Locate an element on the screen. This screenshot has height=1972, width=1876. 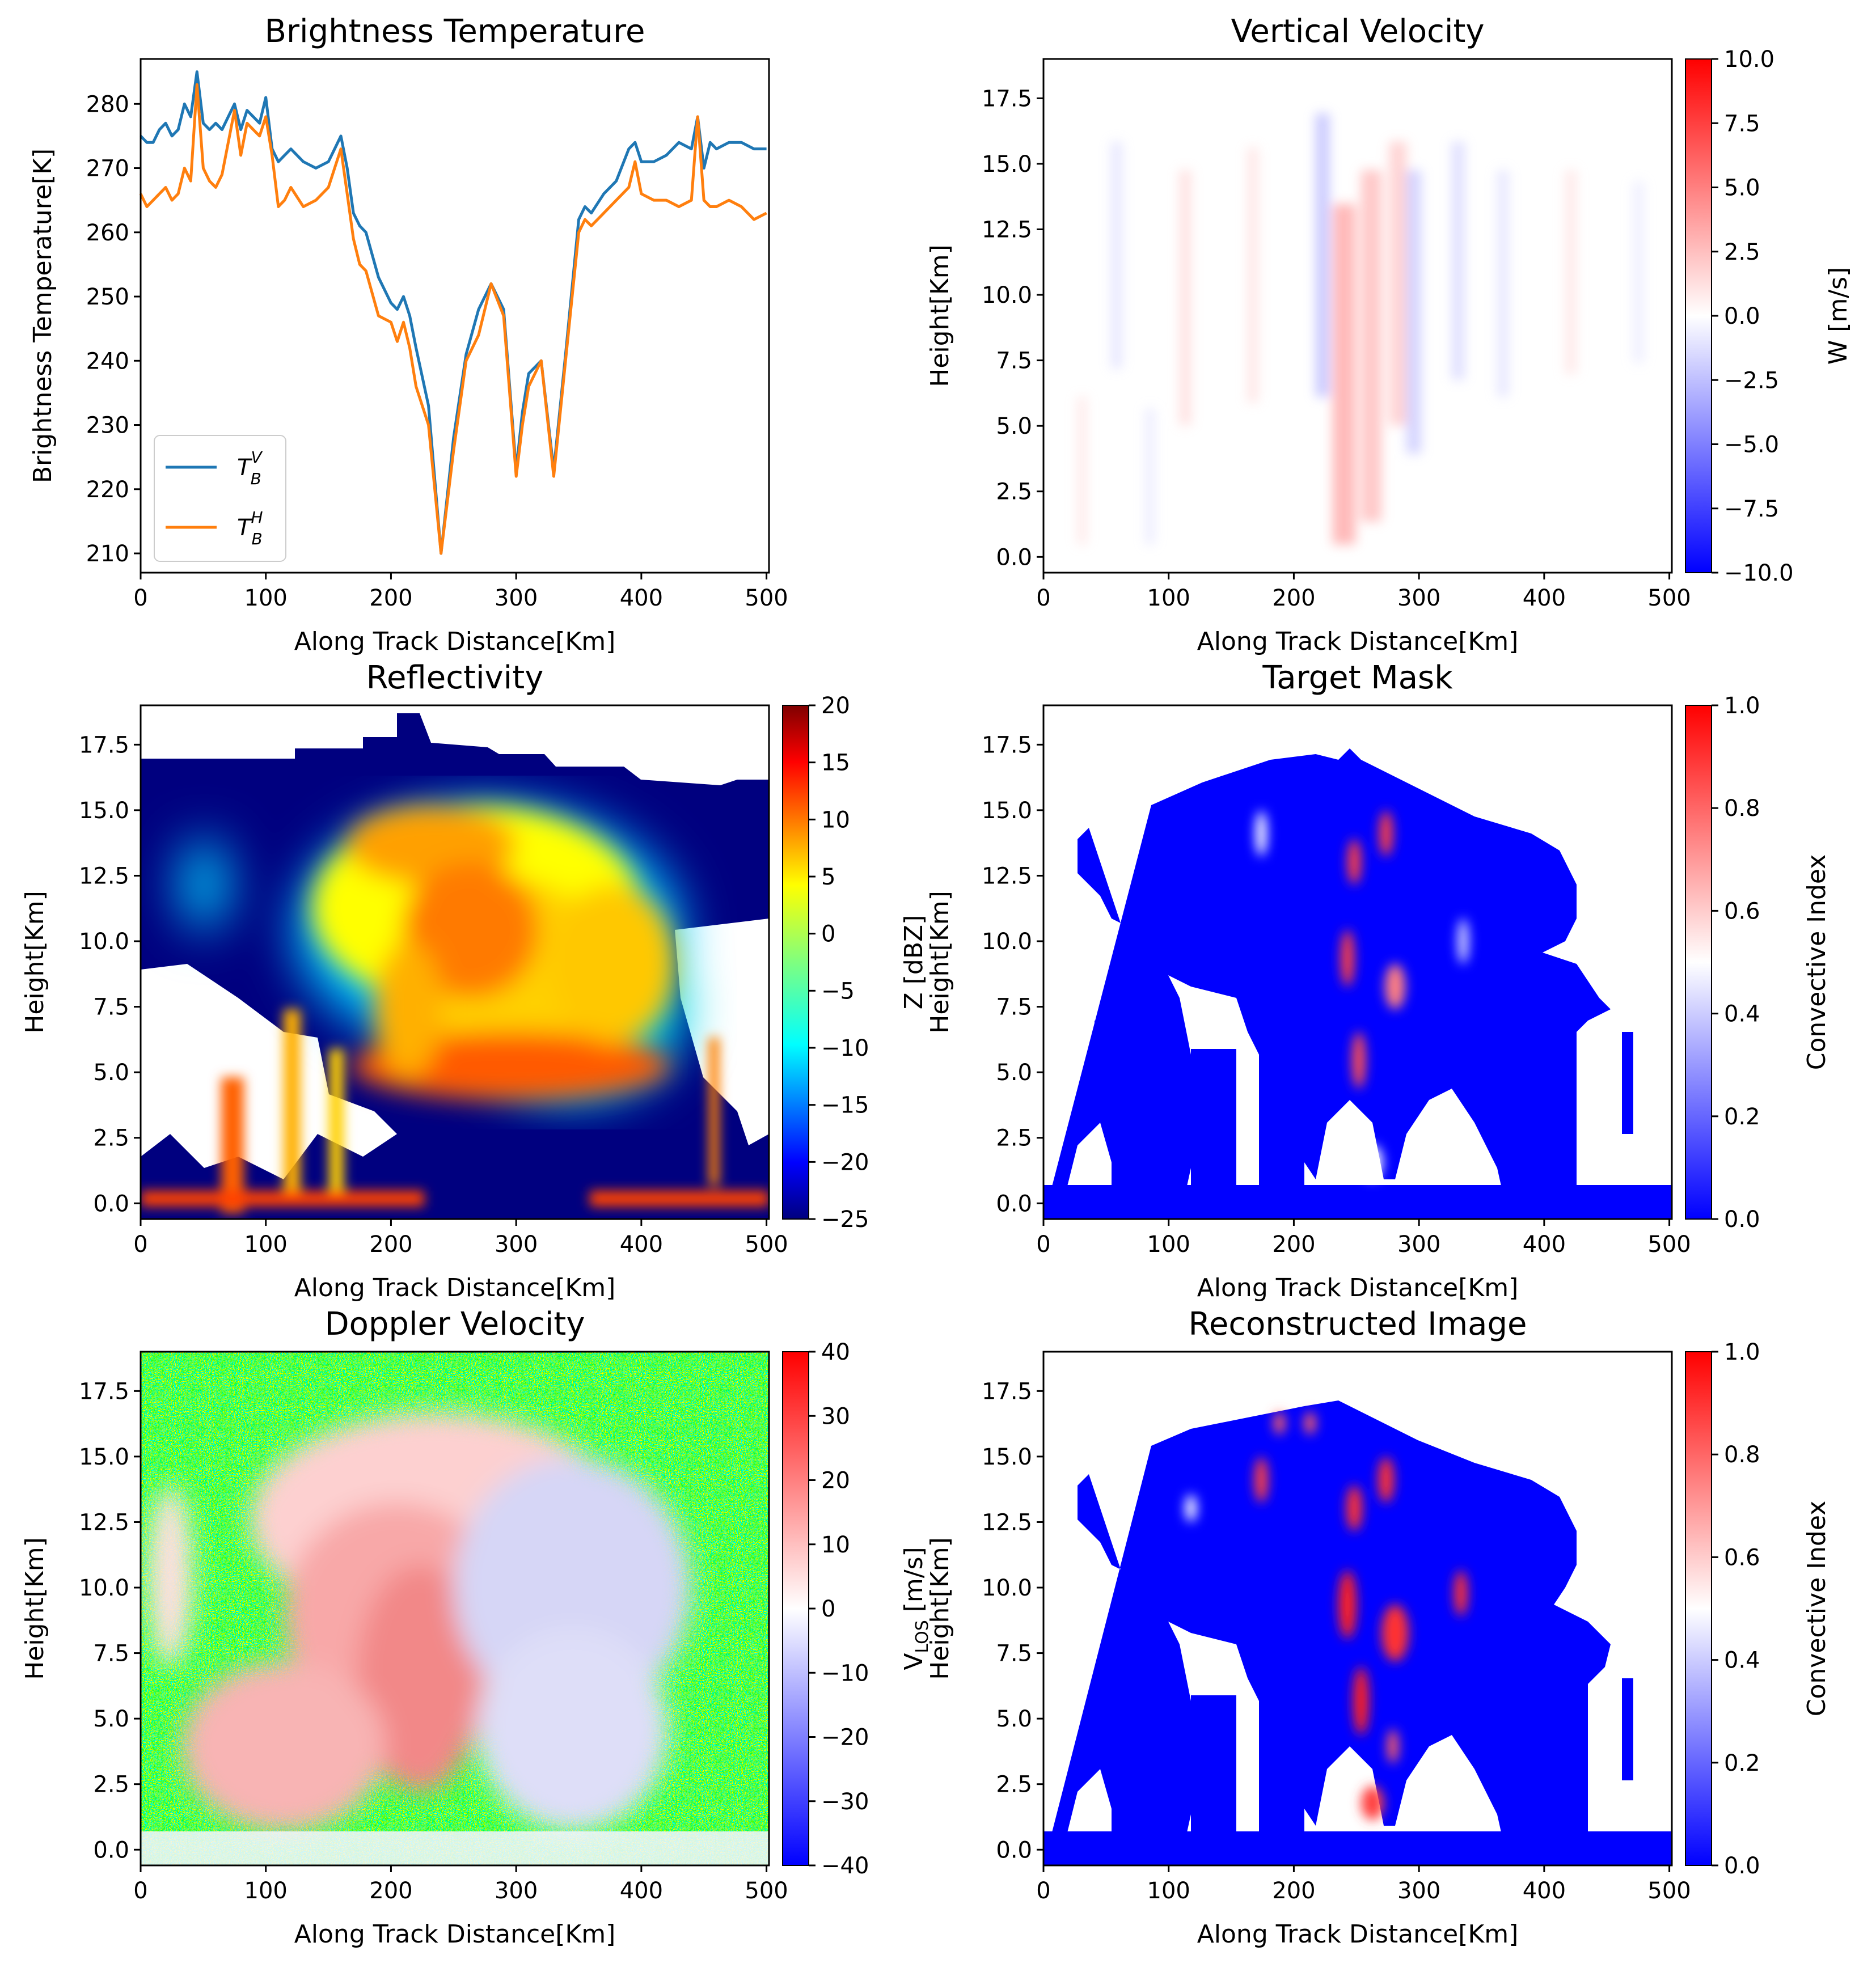
chart-title: Reflectivity is located at coordinates (455, 677).